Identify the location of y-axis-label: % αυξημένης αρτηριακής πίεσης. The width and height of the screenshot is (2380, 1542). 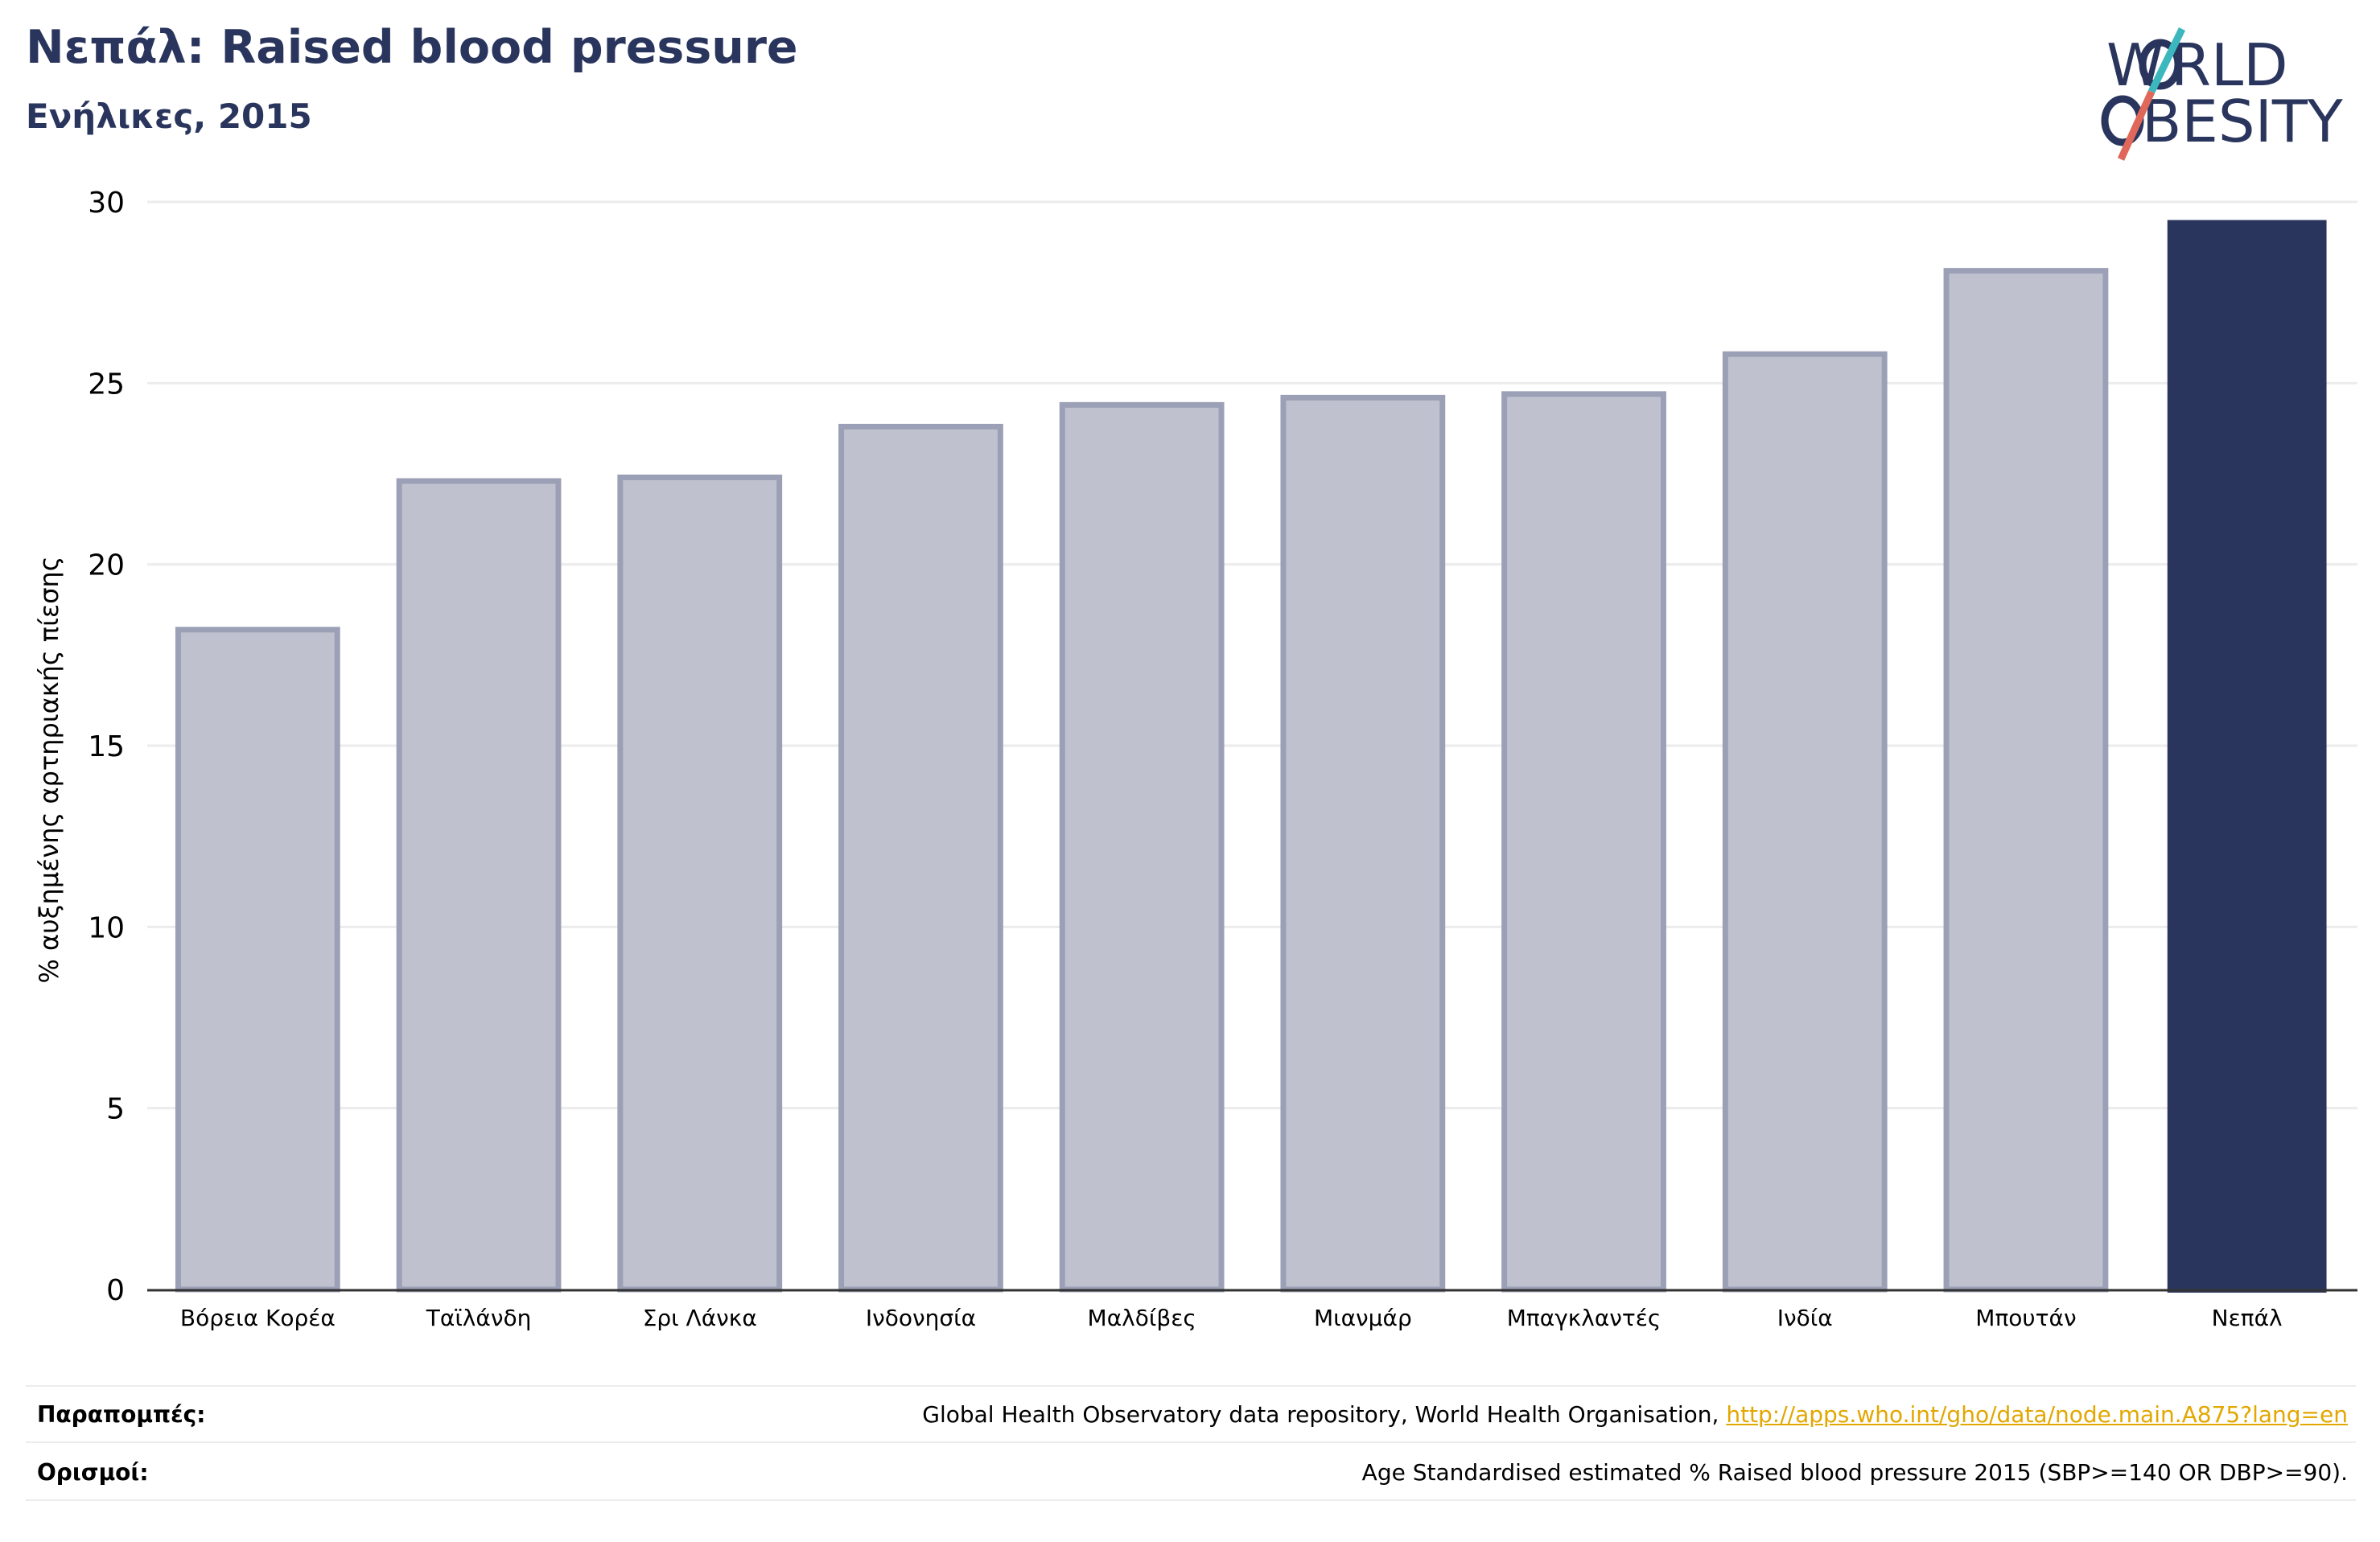
(49, 769).